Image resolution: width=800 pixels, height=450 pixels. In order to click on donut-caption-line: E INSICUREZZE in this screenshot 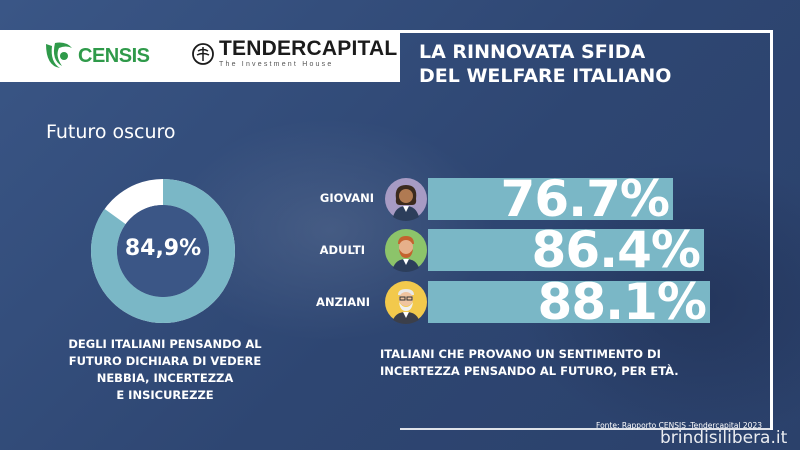, I will do `click(165, 395)`.